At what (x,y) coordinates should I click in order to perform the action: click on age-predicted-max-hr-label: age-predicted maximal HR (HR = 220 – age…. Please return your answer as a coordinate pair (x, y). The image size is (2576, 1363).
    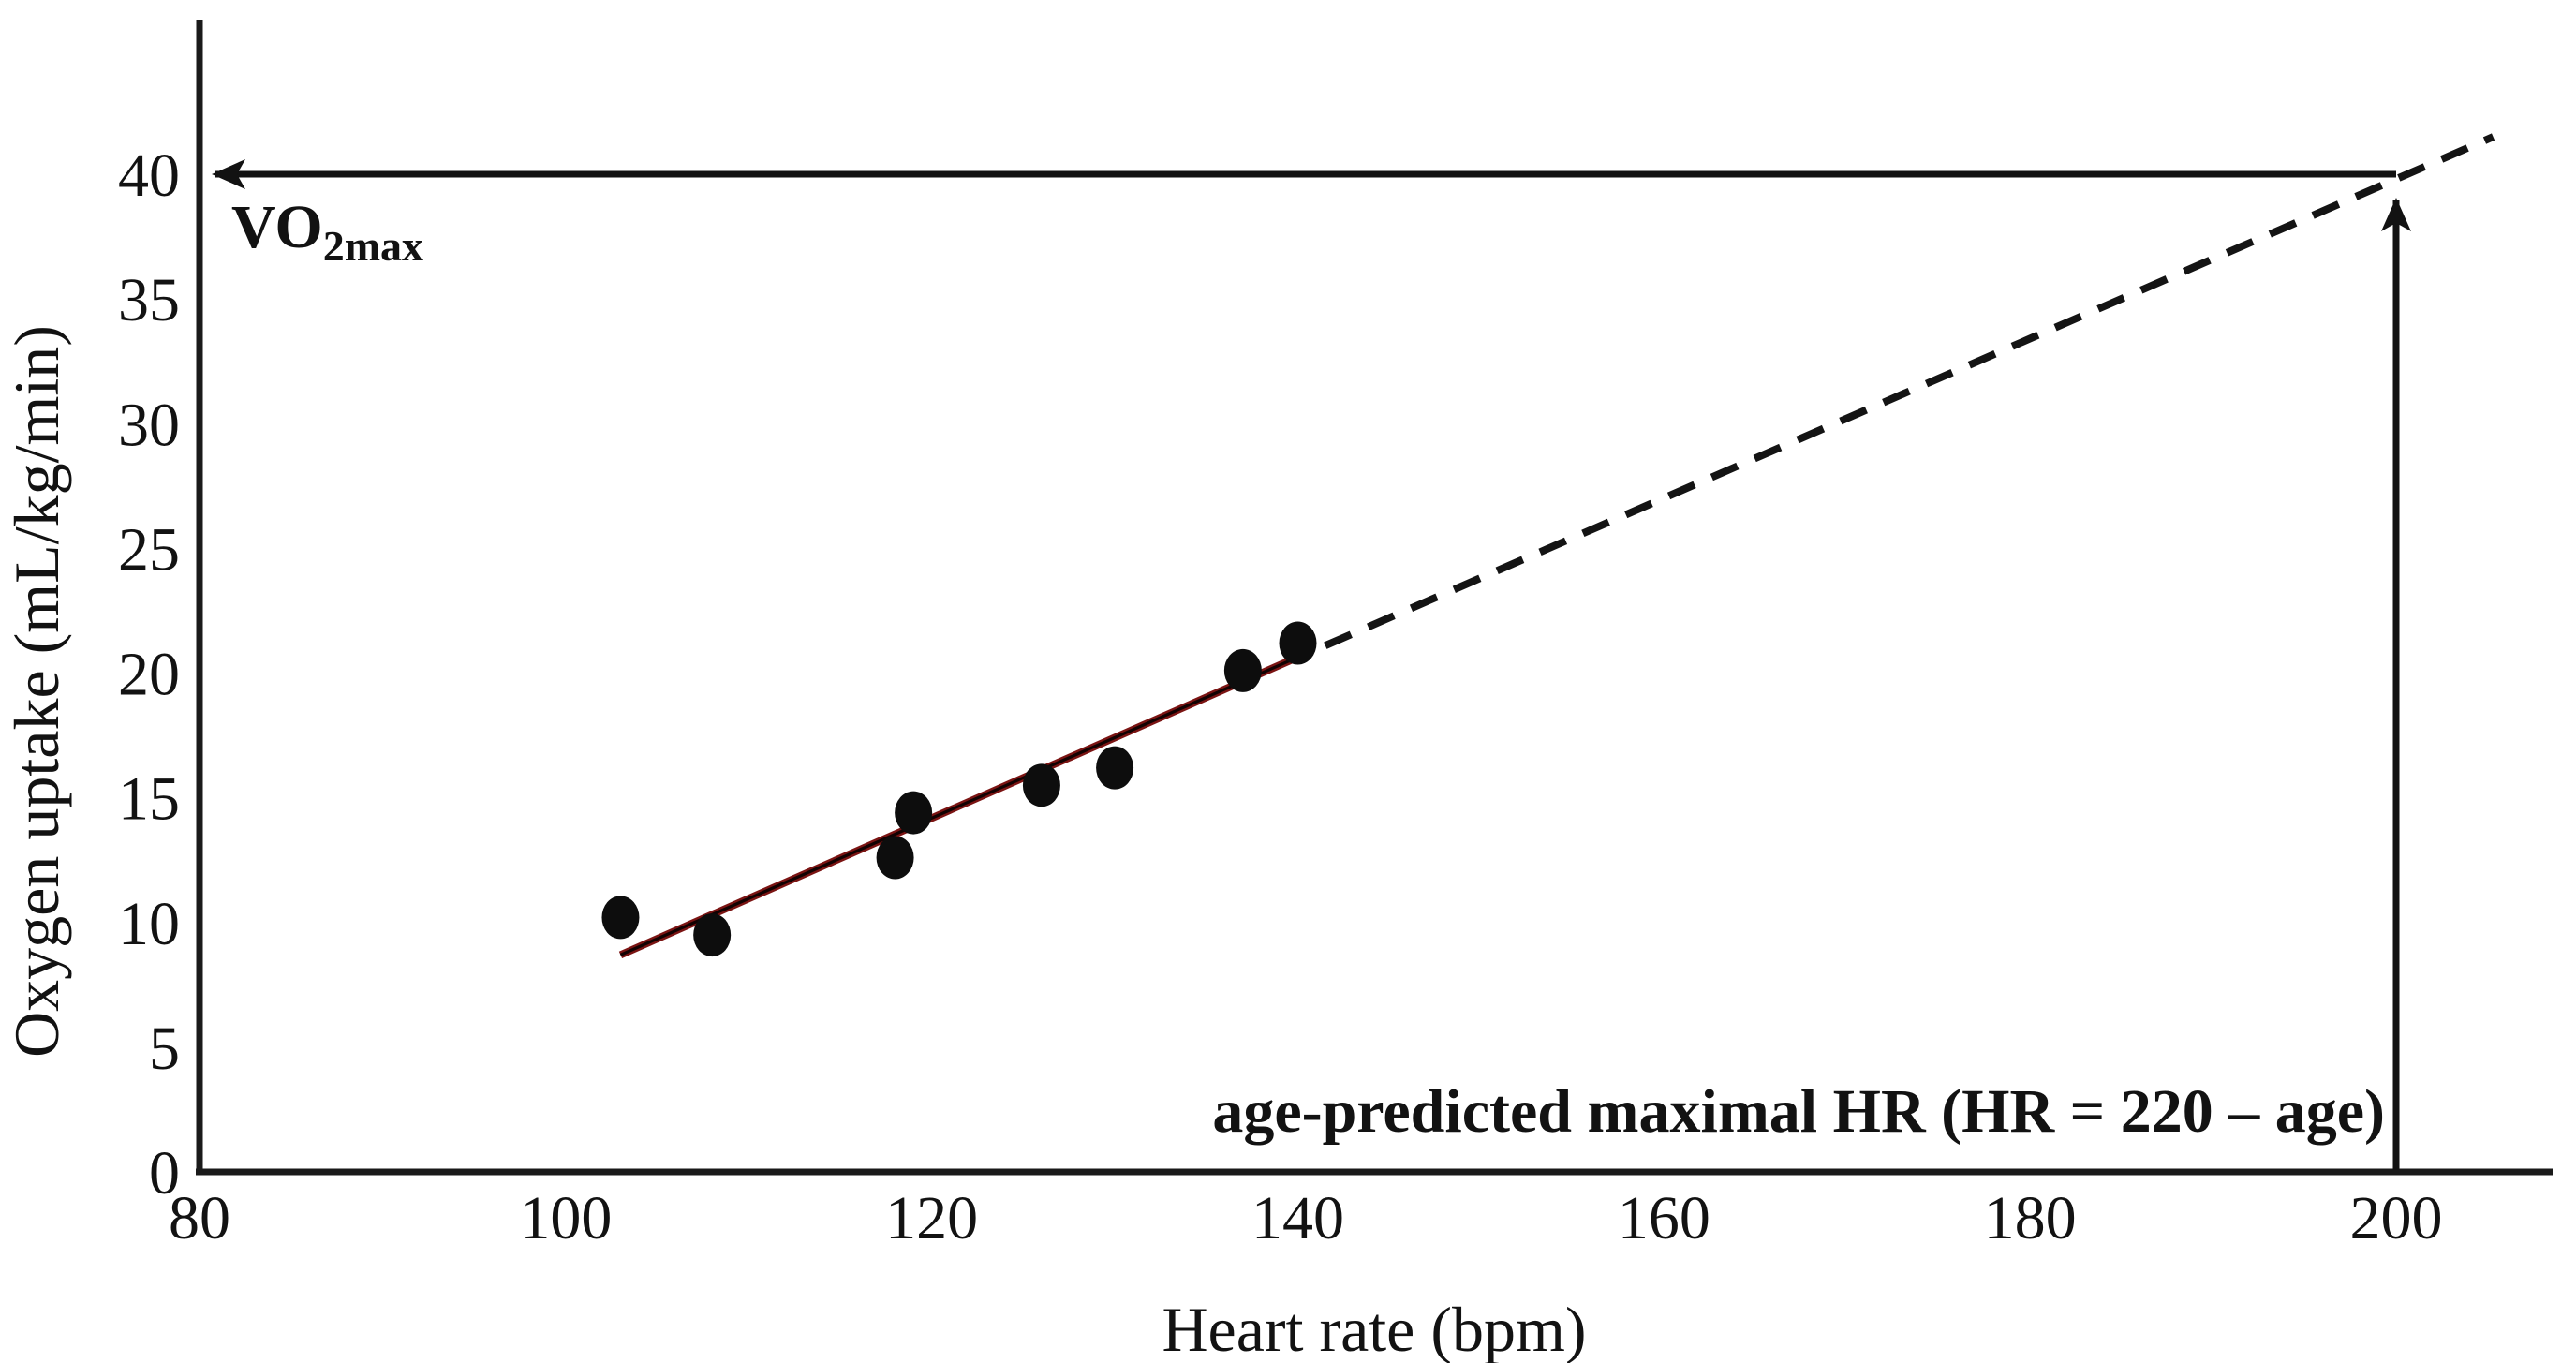
    Looking at the image, I should click on (1798, 1111).